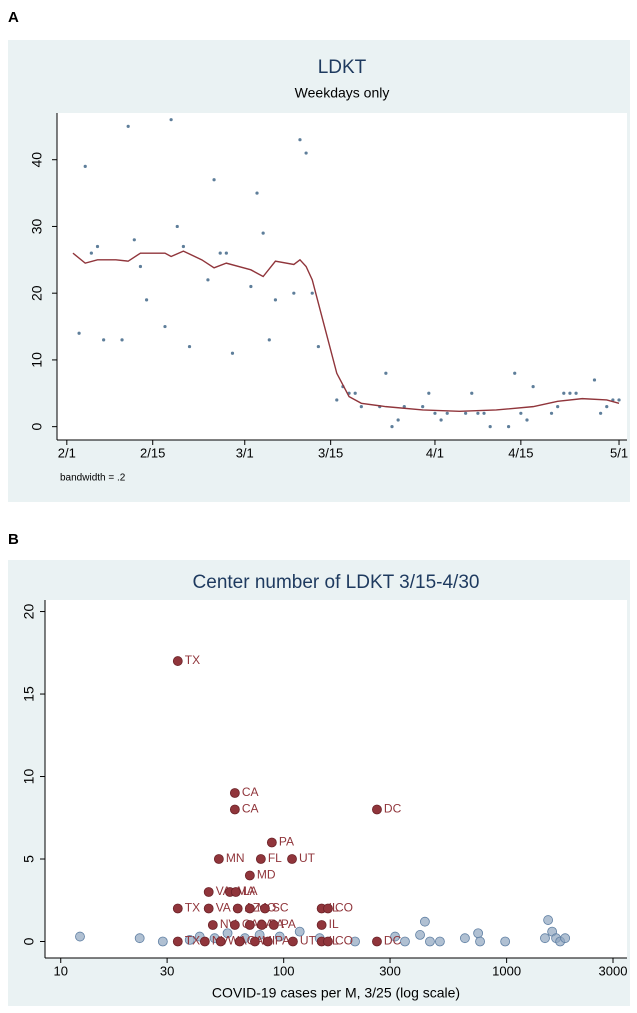  Describe the element at coordinates (613, 970) in the screenshot. I see `x-tick-label: 3000` at that location.